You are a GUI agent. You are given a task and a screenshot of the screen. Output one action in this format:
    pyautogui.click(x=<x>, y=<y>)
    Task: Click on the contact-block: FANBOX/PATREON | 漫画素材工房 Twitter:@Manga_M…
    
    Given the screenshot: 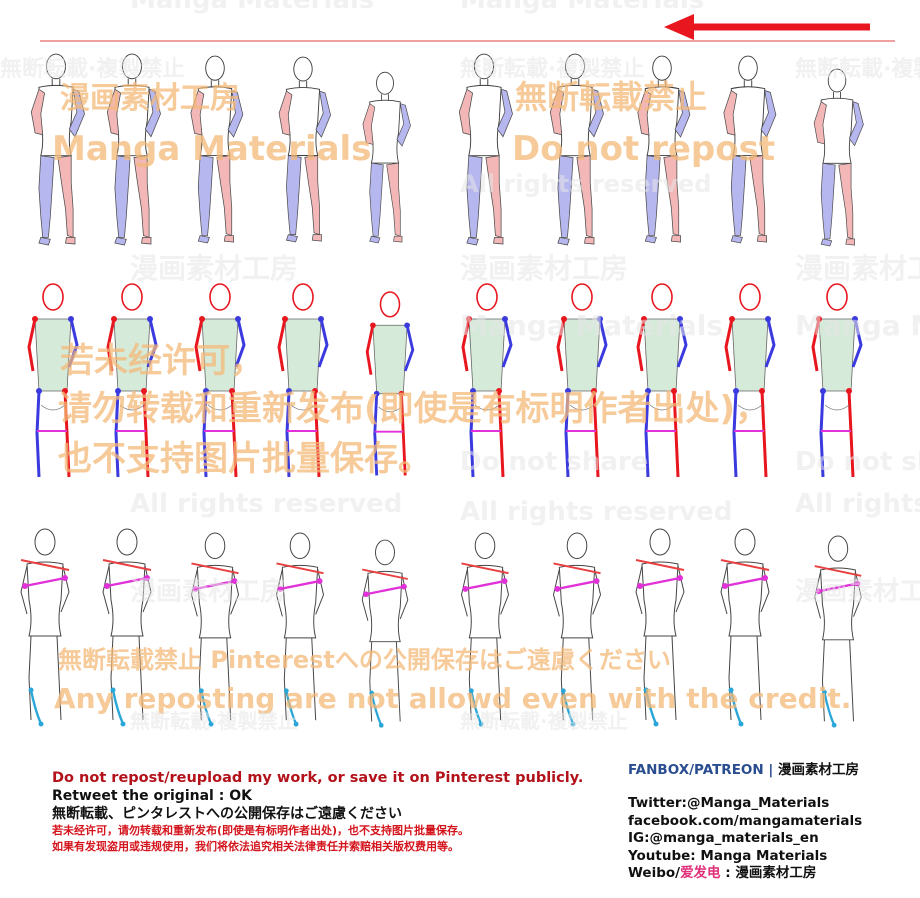 What is the action you would take?
    pyautogui.click(x=774, y=821)
    